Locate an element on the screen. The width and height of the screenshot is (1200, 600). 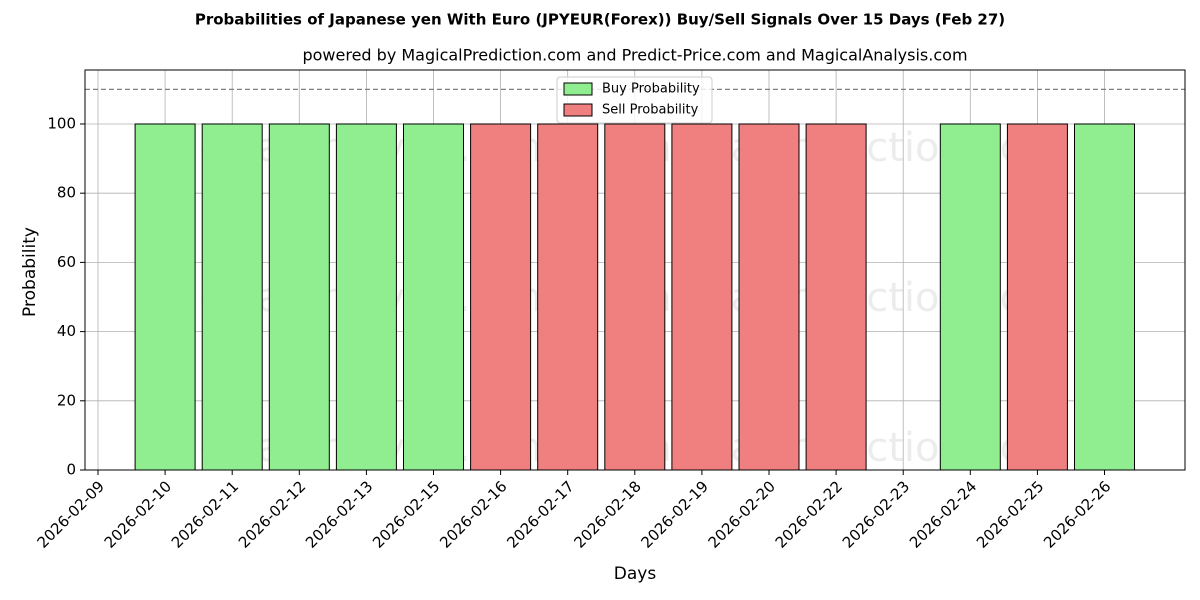
x-tick-label: 2026-02-18 is located at coordinates (607, 514).